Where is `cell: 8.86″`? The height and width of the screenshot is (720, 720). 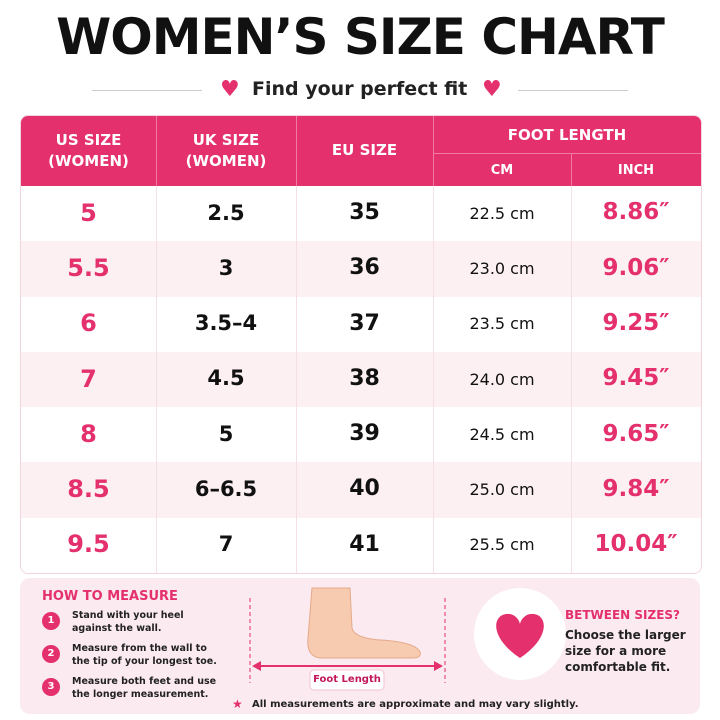 cell: 8.86″ is located at coordinates (636, 212).